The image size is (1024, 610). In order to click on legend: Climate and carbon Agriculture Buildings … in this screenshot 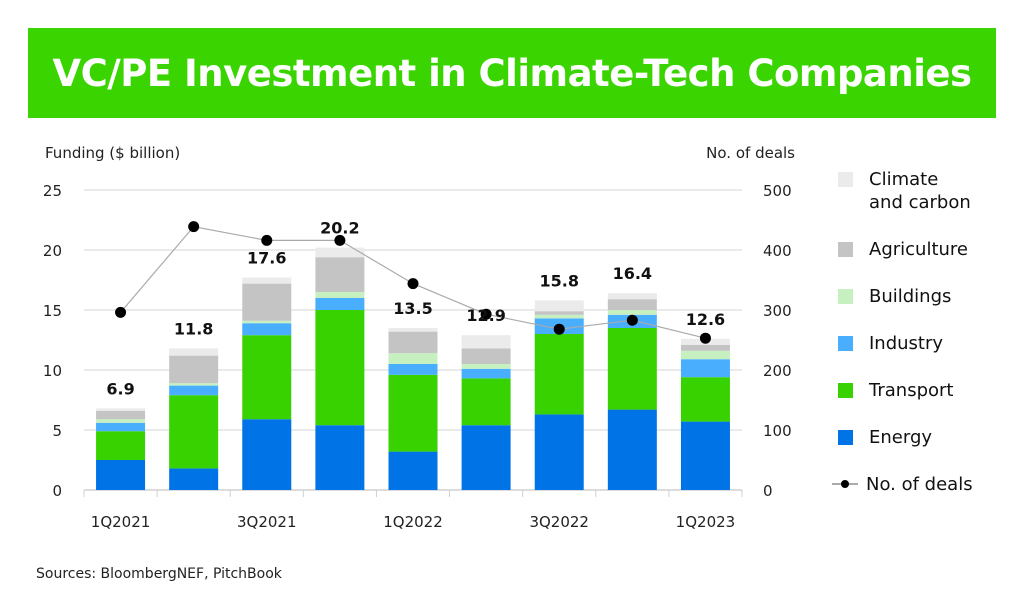, I will do `click(925, 344)`.